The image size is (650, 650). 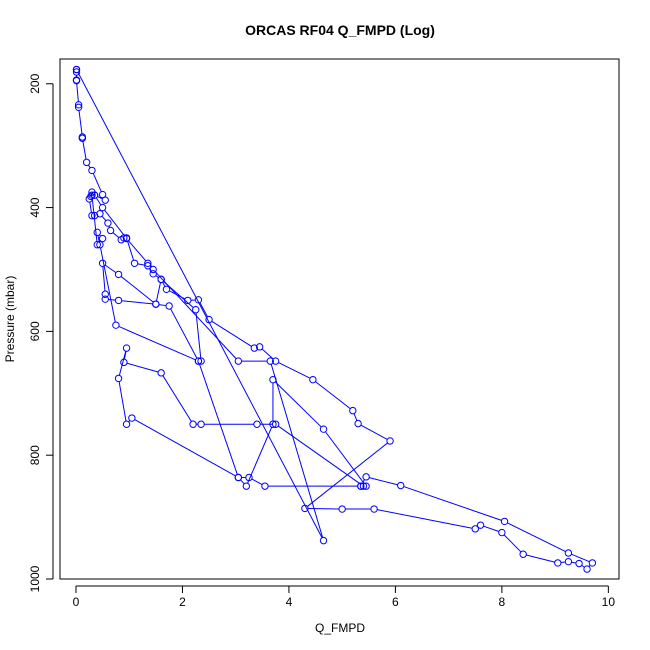 What do you see at coordinates (609, 602) in the screenshot?
I see `x-tick-label-5: 10` at bounding box center [609, 602].